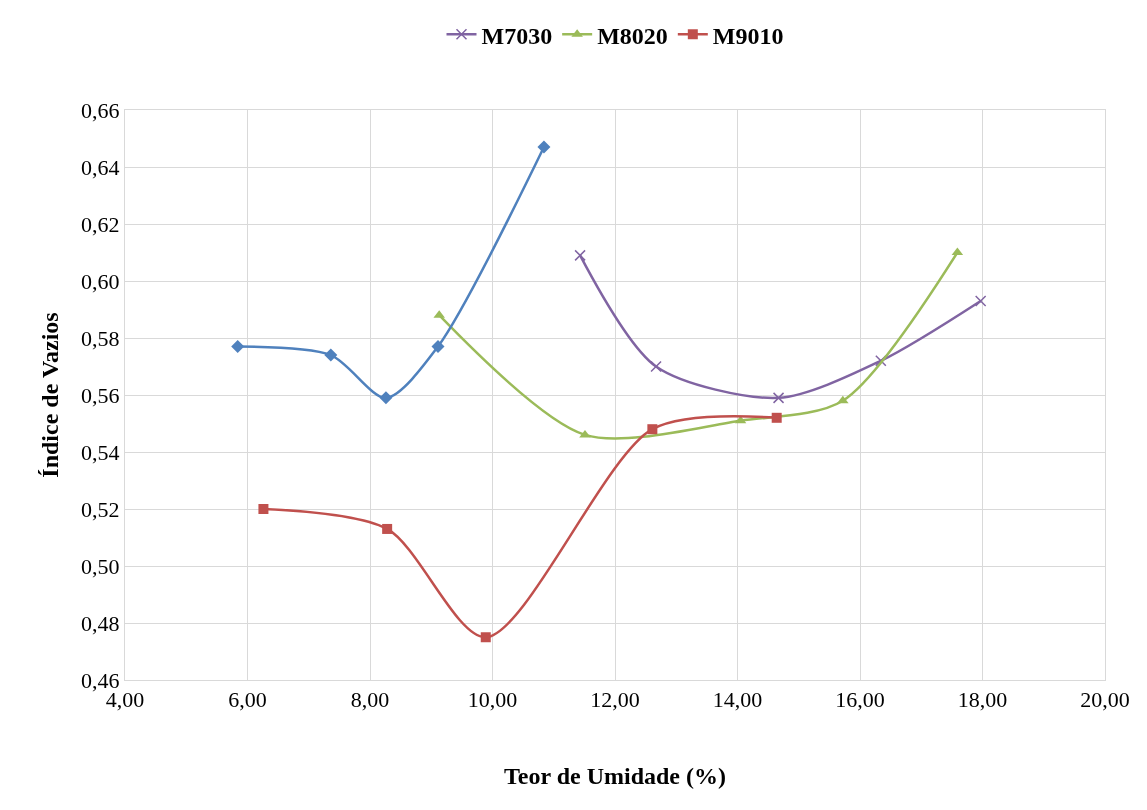 This screenshot has width=1147, height=810. I want to click on x-tick-label: 18,00, so click(982, 700).